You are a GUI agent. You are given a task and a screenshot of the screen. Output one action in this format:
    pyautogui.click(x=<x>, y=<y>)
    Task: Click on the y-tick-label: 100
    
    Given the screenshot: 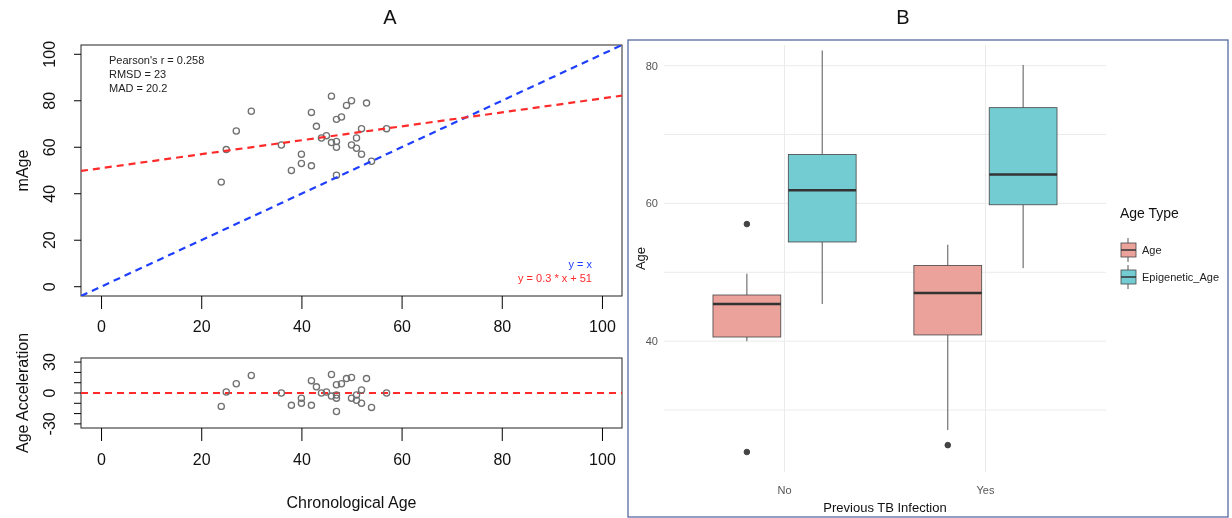 What is the action you would take?
    pyautogui.click(x=49, y=54)
    